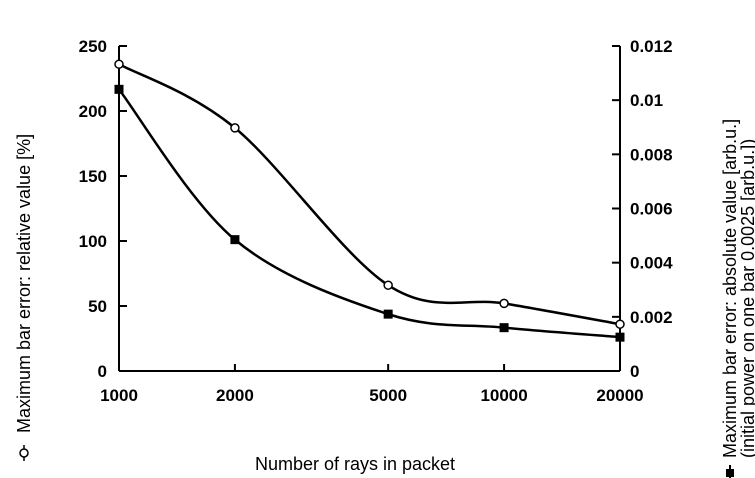 The image size is (755, 478). What do you see at coordinates (355, 464) in the screenshot?
I see `x-axis-title: Number of rays in packet` at bounding box center [355, 464].